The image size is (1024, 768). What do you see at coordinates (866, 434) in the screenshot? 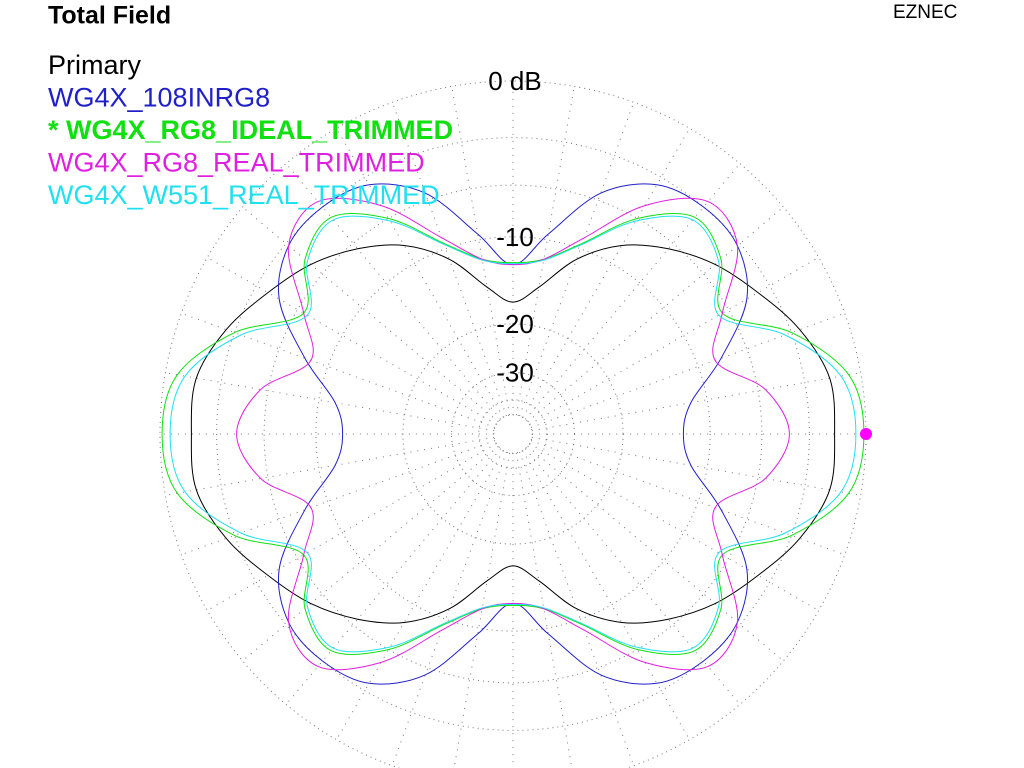
I see `max-marker` at bounding box center [866, 434].